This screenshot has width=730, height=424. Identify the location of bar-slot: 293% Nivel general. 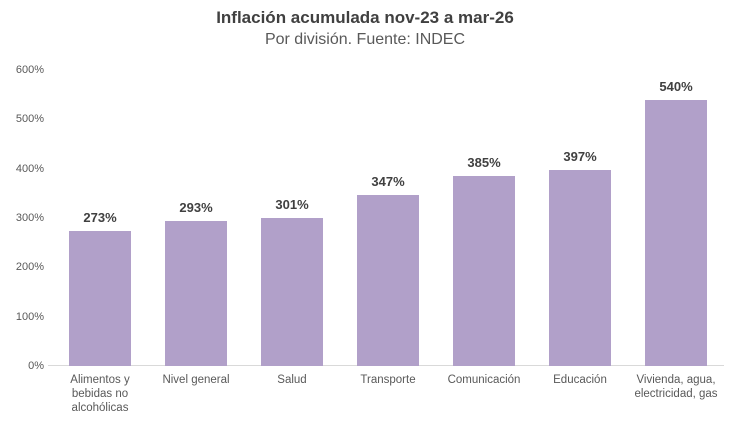
(196, 228).